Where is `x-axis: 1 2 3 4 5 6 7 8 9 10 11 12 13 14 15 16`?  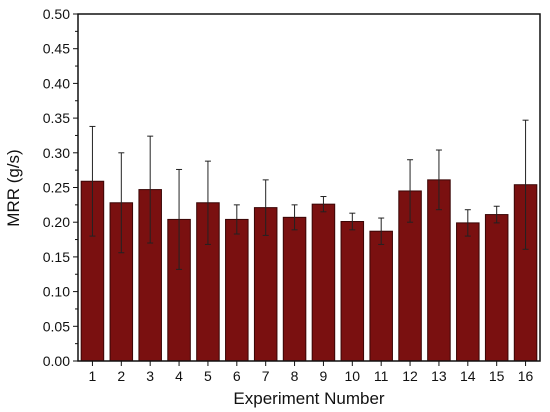
x-axis: 1 2 3 4 5 6 7 8 9 10 11 12 13 14 15 16 is located at coordinates (311, 372).